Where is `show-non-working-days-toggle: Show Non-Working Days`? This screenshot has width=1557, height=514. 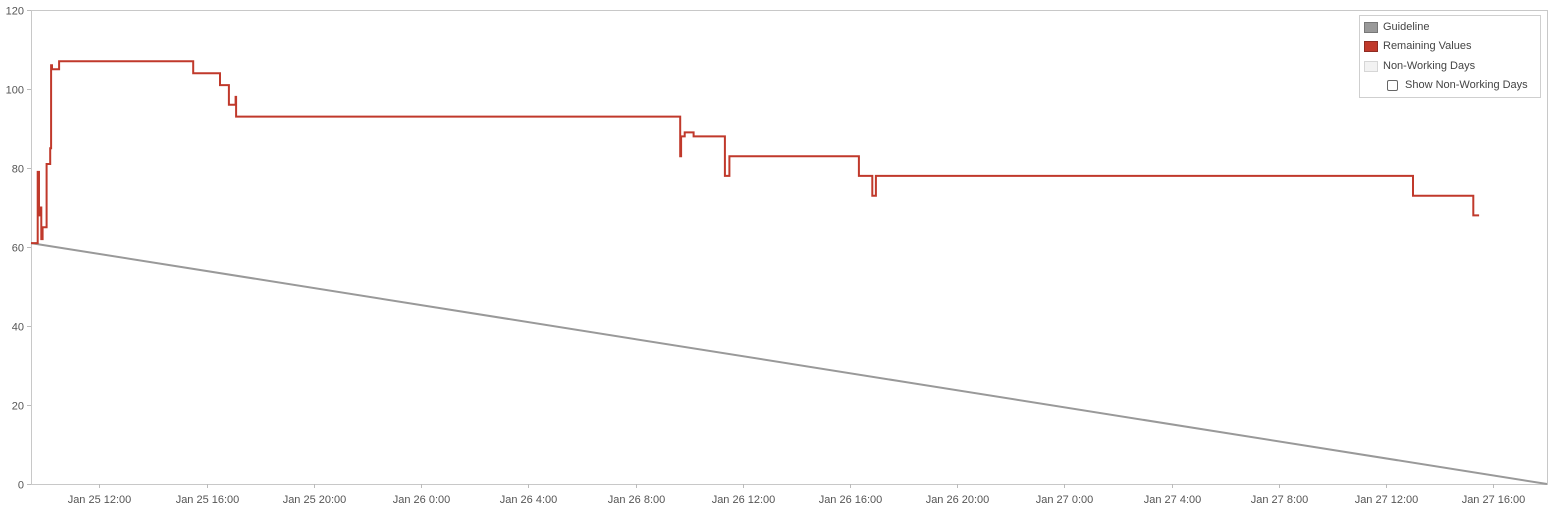 show-non-working-days-toggle: Show Non-Working Days is located at coordinates (1457, 85).